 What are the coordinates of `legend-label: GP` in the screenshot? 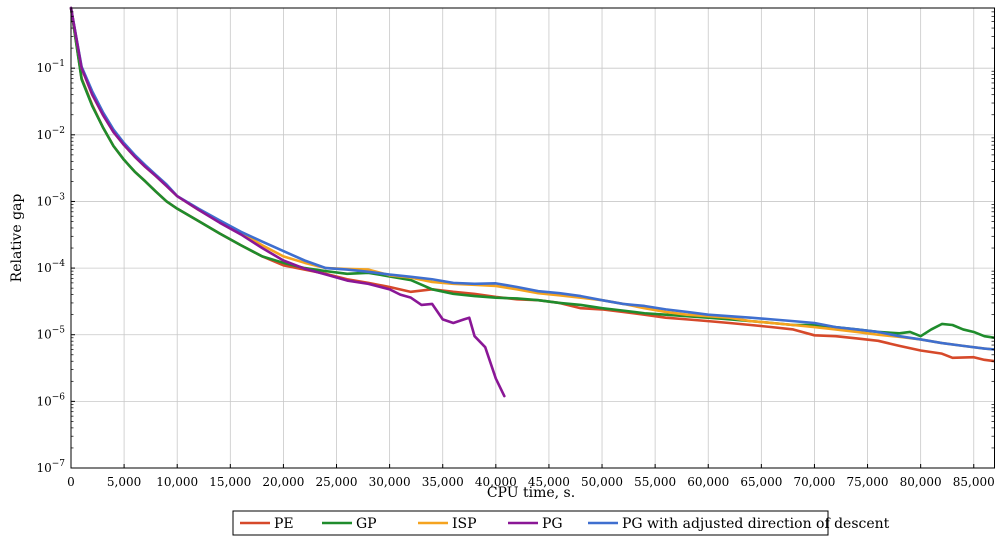 It's located at (366, 524).